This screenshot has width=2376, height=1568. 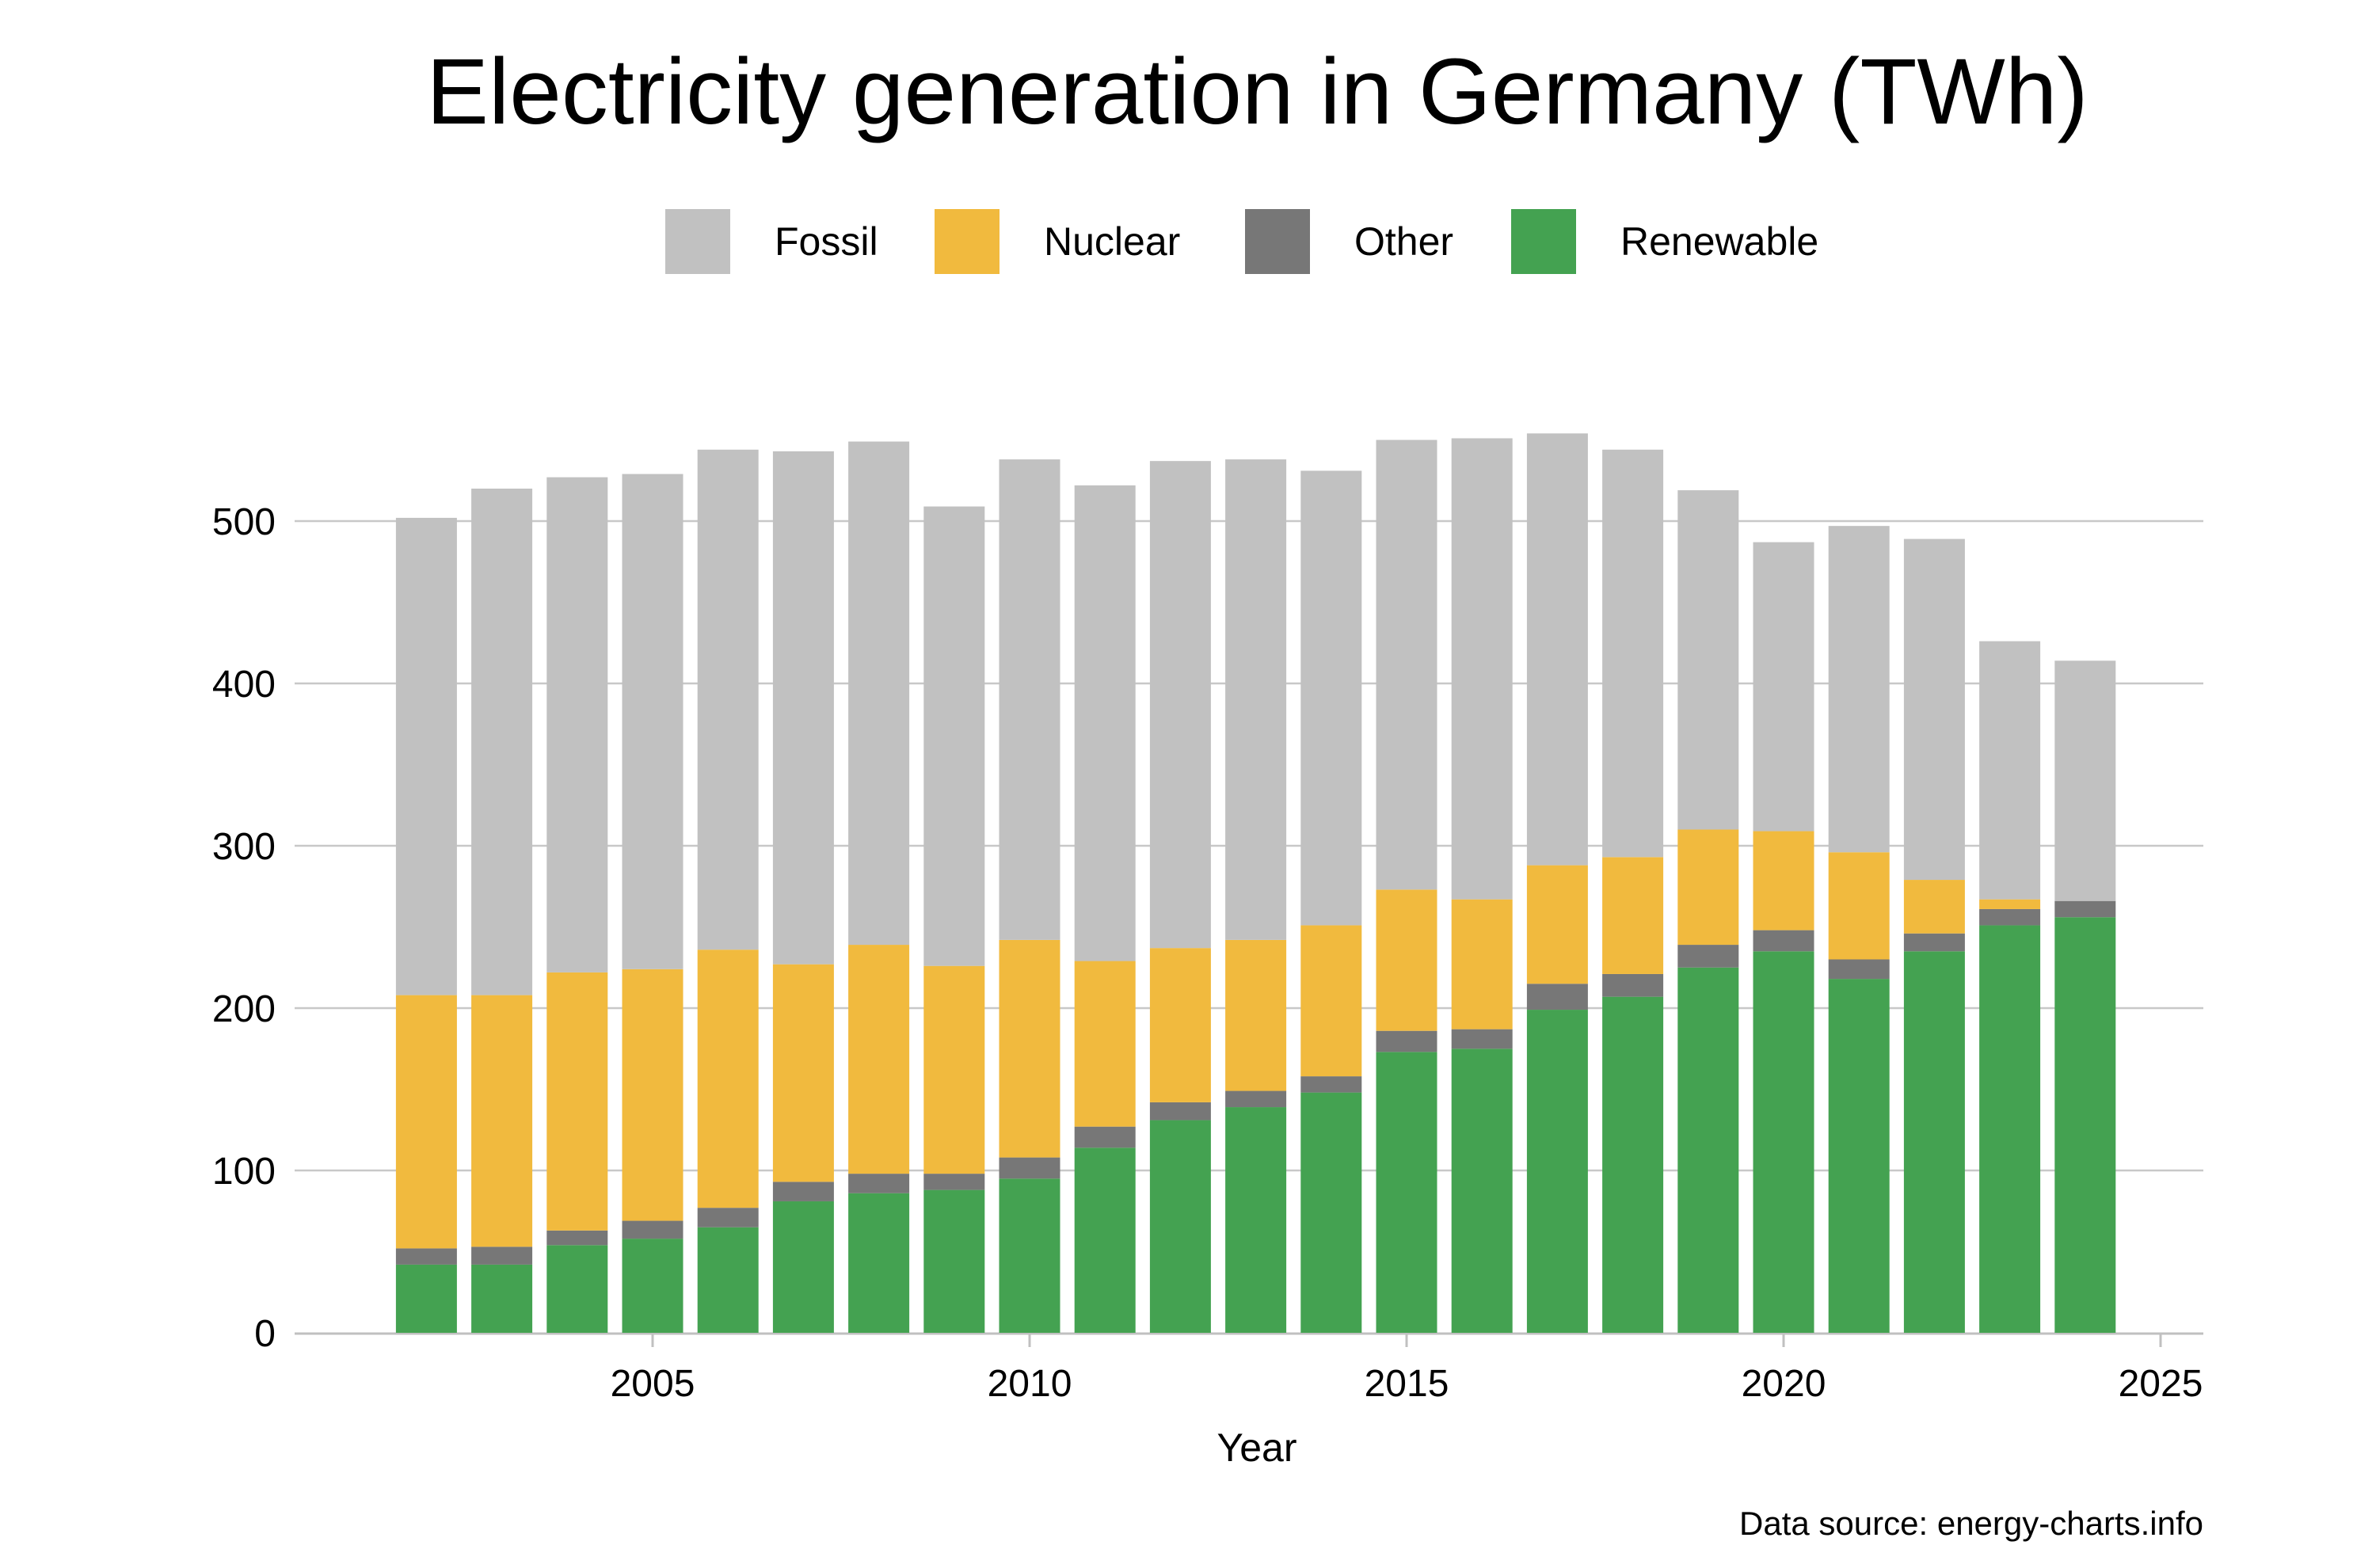 What do you see at coordinates (1256, 1099) in the screenshot?
I see `bar-other-2013` at bounding box center [1256, 1099].